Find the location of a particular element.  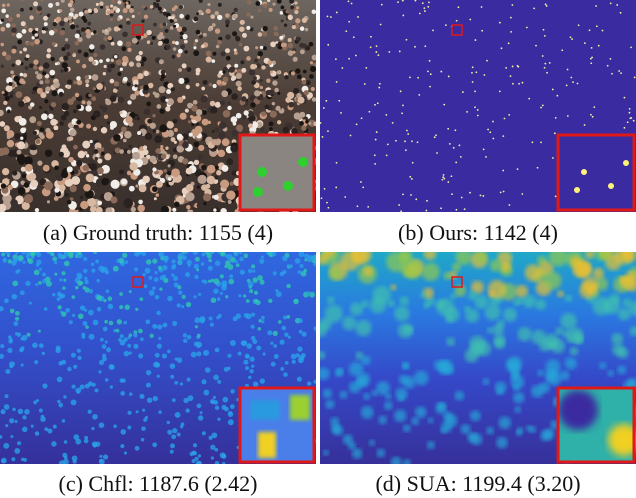

inset-b is located at coordinates (596, 172).